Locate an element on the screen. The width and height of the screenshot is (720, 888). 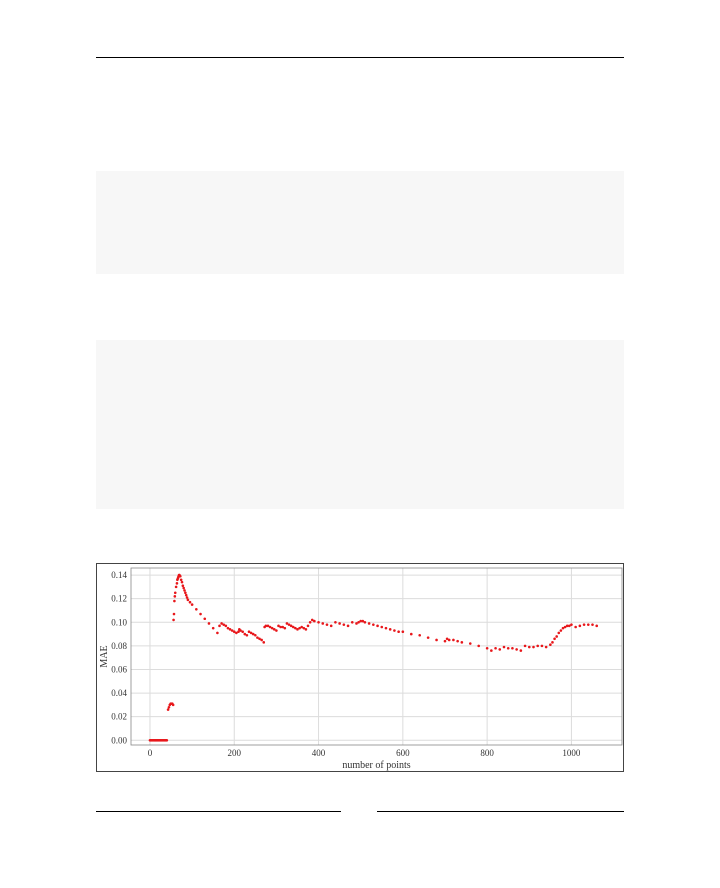
x-axis-title: number of points is located at coordinates (376, 765).